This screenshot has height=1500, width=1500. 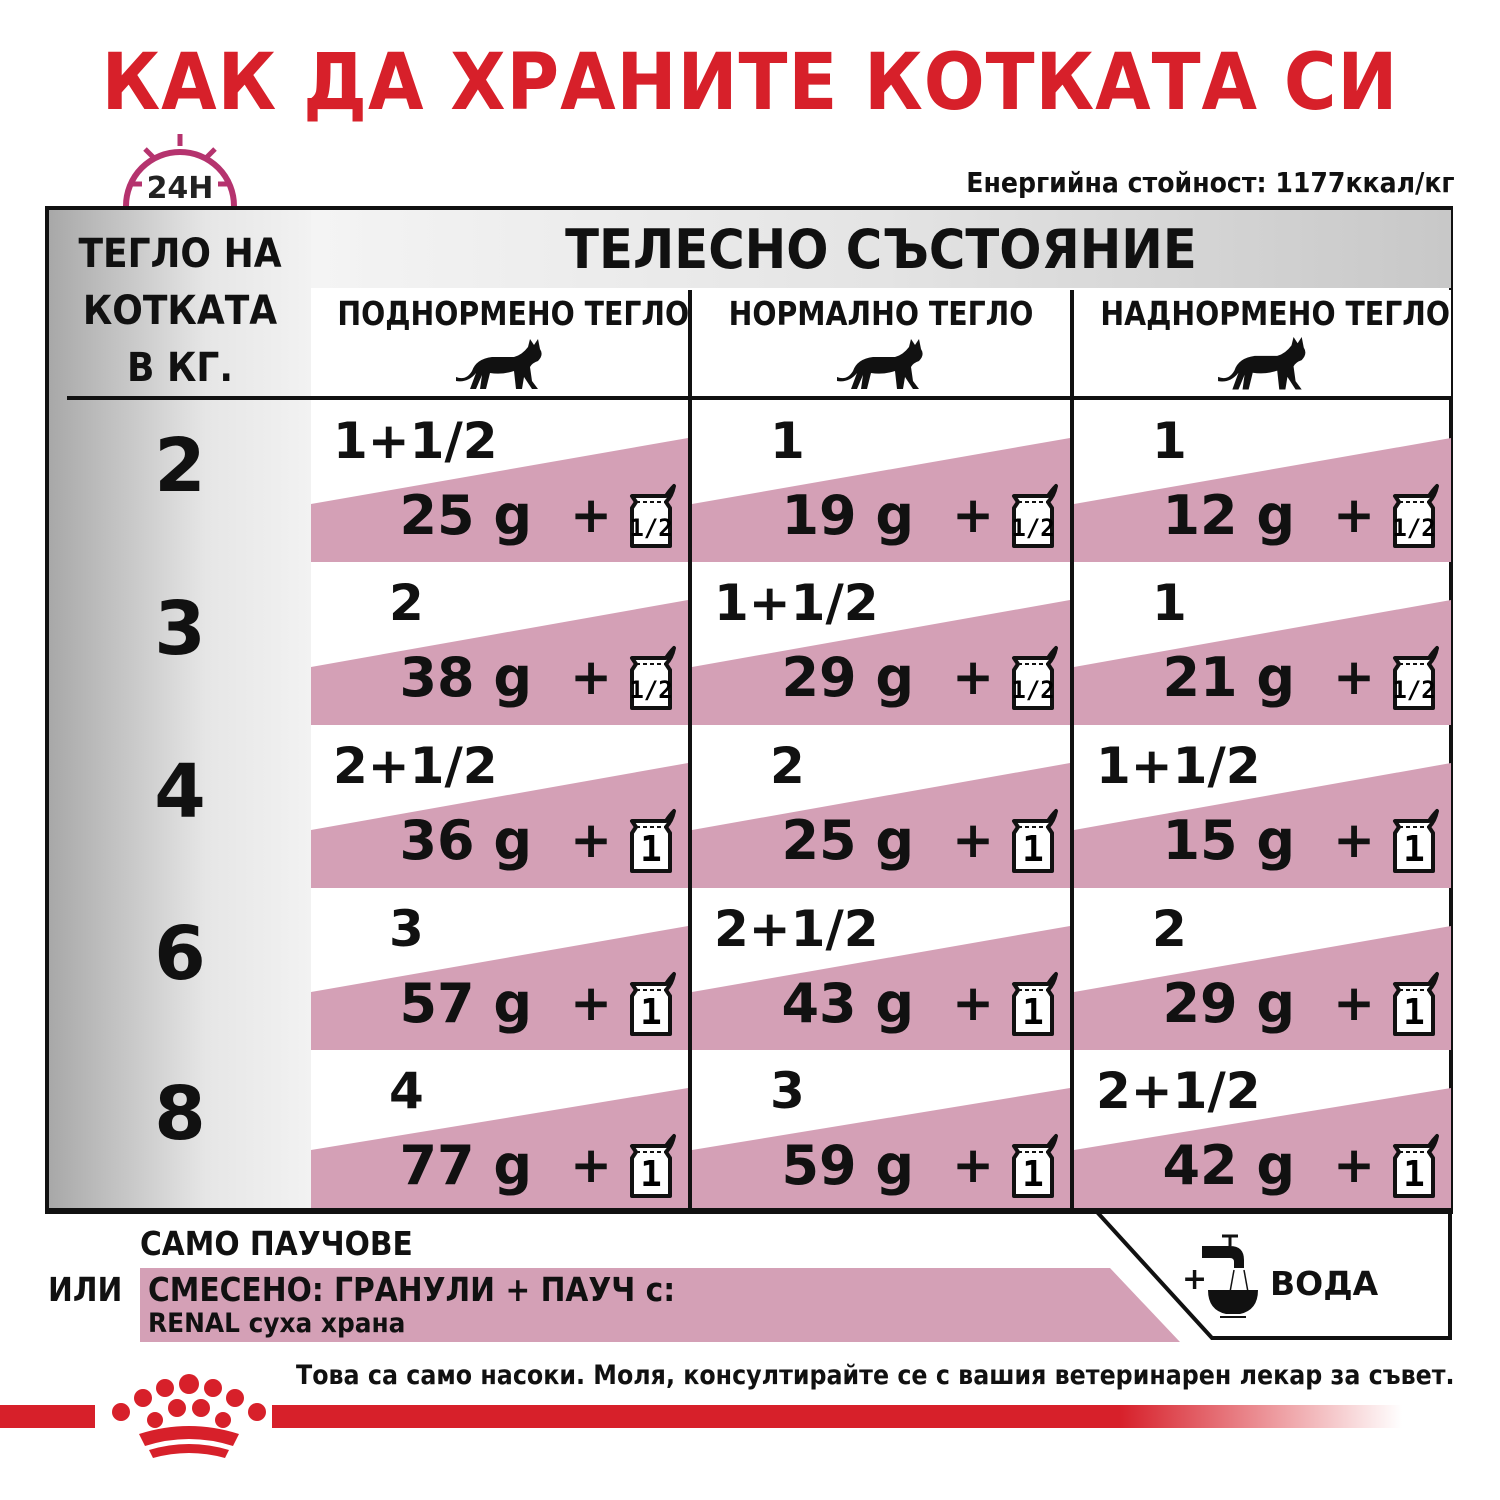 I want to click on crown-logo-icon, so click(x=189, y=1416).